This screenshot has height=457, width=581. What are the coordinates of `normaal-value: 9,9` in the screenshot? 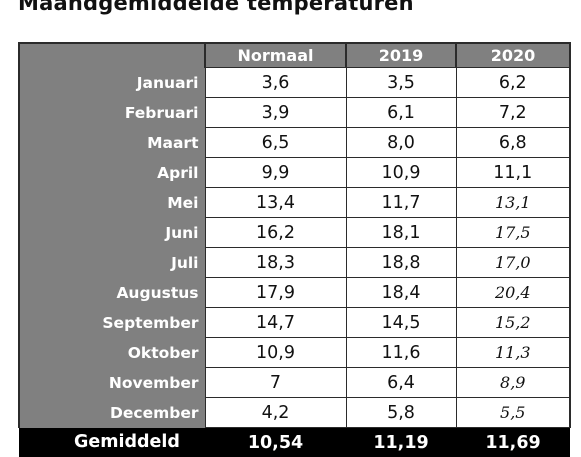 It's located at (275, 173).